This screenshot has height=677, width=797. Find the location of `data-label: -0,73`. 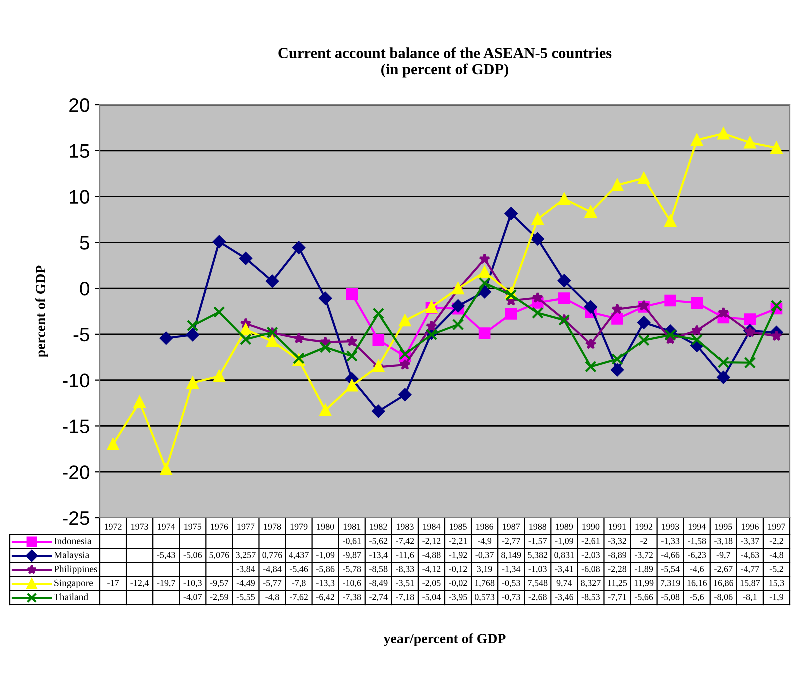

data-label: -0,73 is located at coordinates (511, 598).